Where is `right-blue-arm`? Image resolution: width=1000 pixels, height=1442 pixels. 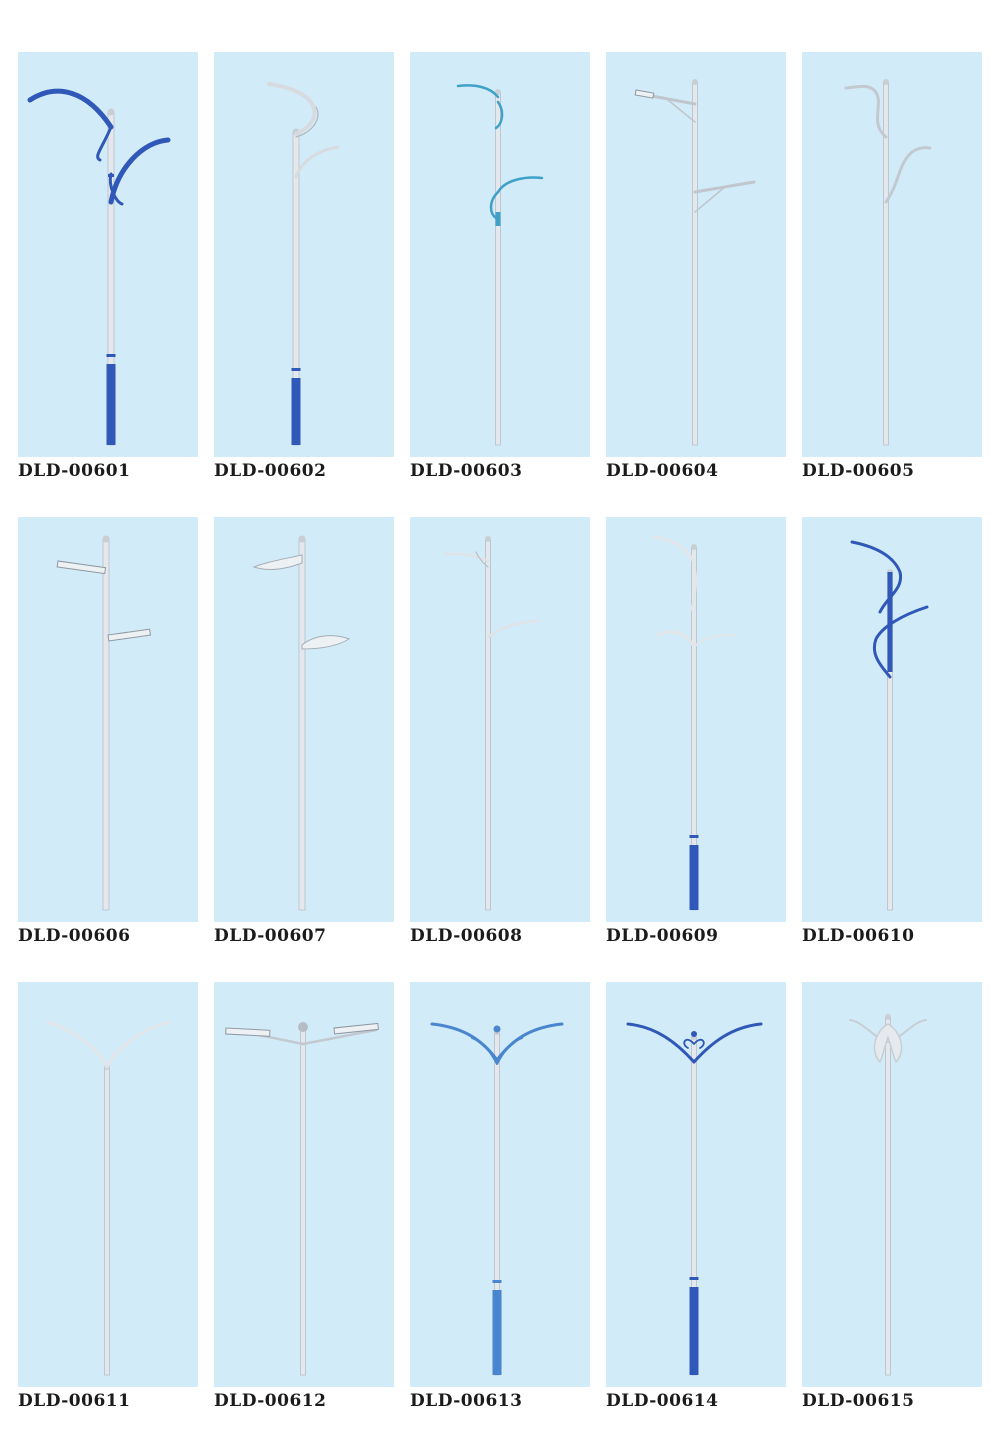
right-blue-arm is located at coordinates (529, 1042).